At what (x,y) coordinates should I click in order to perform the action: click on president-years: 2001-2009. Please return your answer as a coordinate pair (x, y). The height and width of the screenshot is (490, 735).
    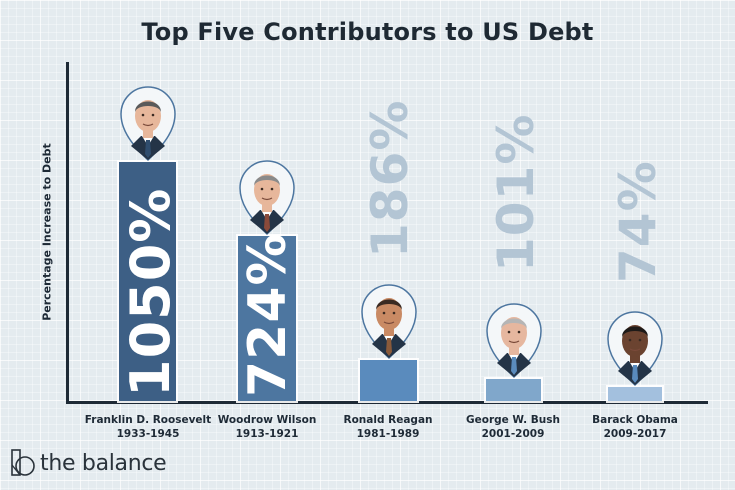
    Looking at the image, I should click on (513, 434).